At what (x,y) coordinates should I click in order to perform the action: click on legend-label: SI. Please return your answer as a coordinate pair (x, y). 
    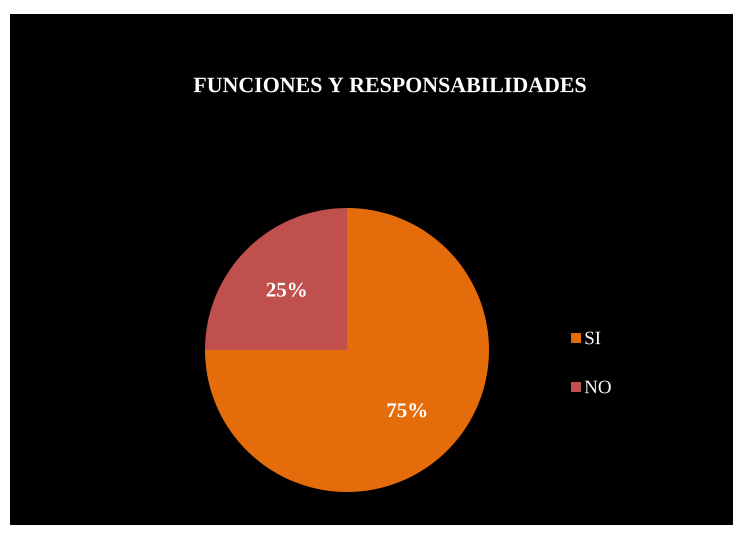
    Looking at the image, I should click on (592, 338).